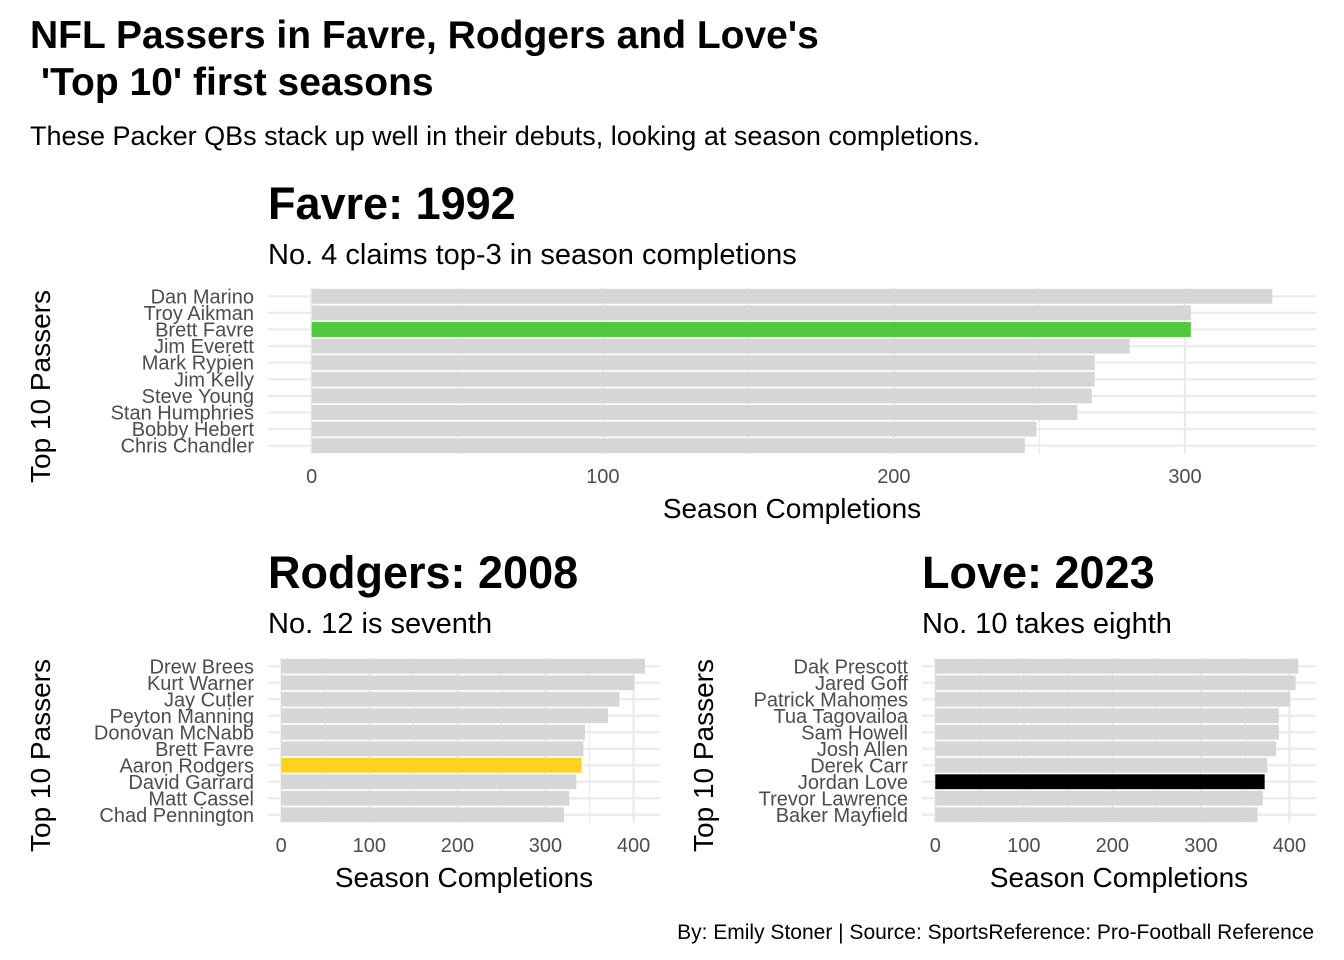  Describe the element at coordinates (201, 799) in the screenshot. I see `rodgers-category-label: Matt Cassel` at that location.